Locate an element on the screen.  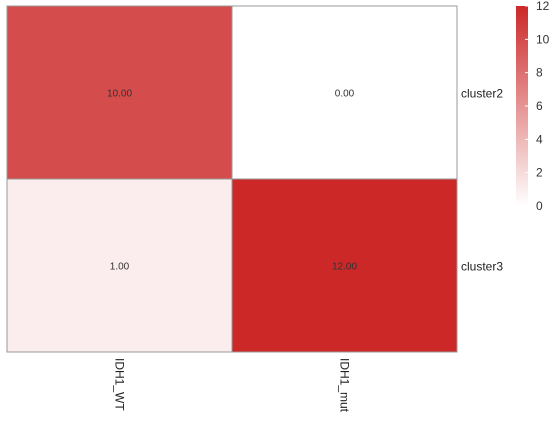
cell-value-label: 1.00 is located at coordinates (120, 267).